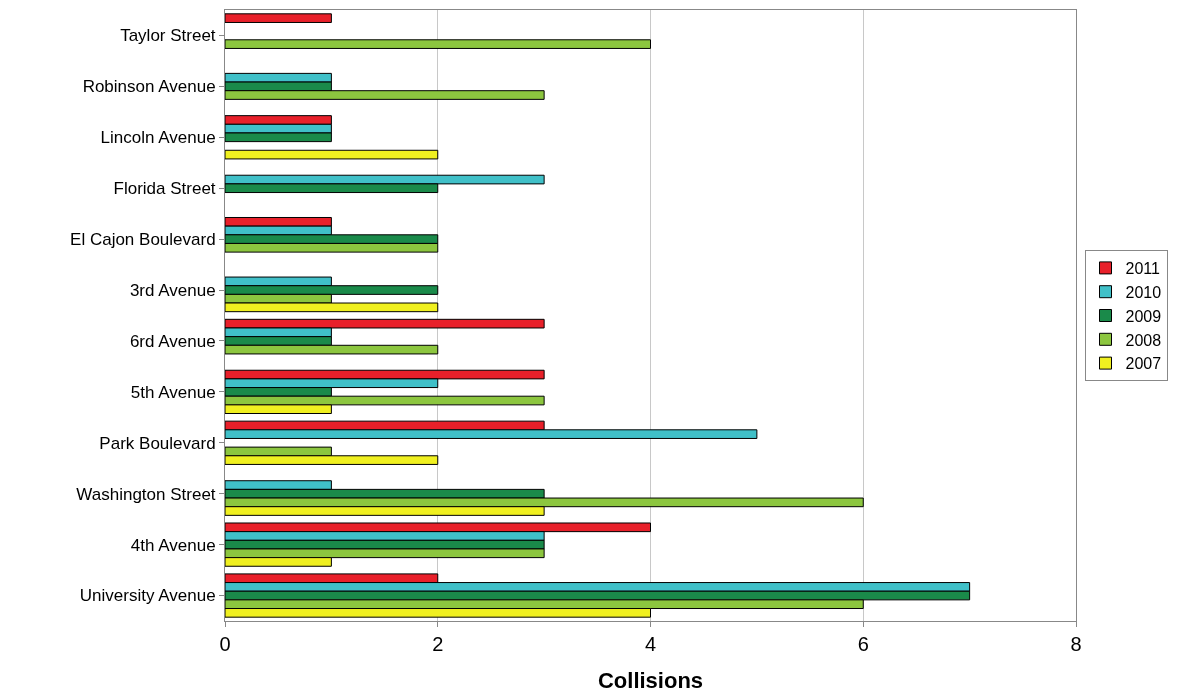 This screenshot has height=696, width=1191. I want to click on legend-label: 2010, so click(1143, 292).